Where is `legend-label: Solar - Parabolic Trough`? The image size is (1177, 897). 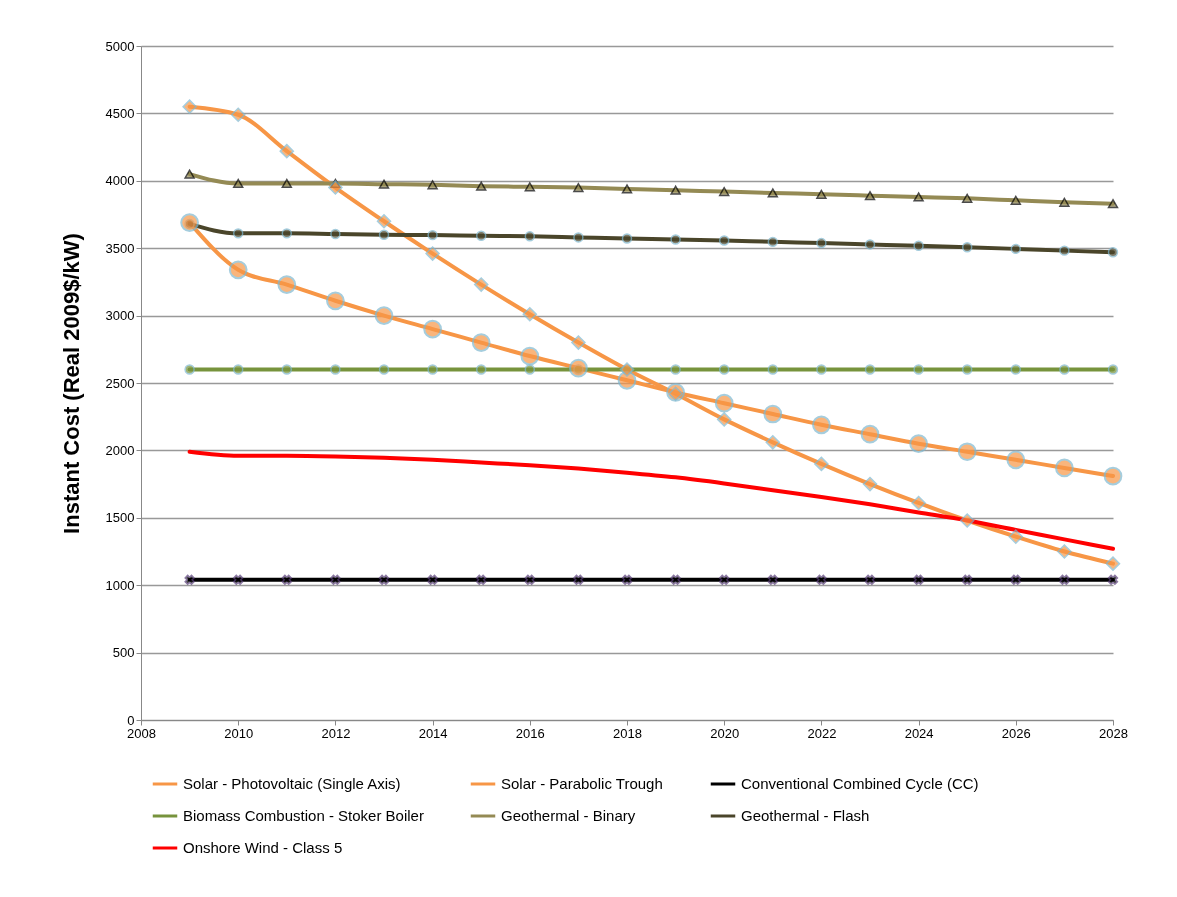 legend-label: Solar - Parabolic Trough is located at coordinates (582, 783).